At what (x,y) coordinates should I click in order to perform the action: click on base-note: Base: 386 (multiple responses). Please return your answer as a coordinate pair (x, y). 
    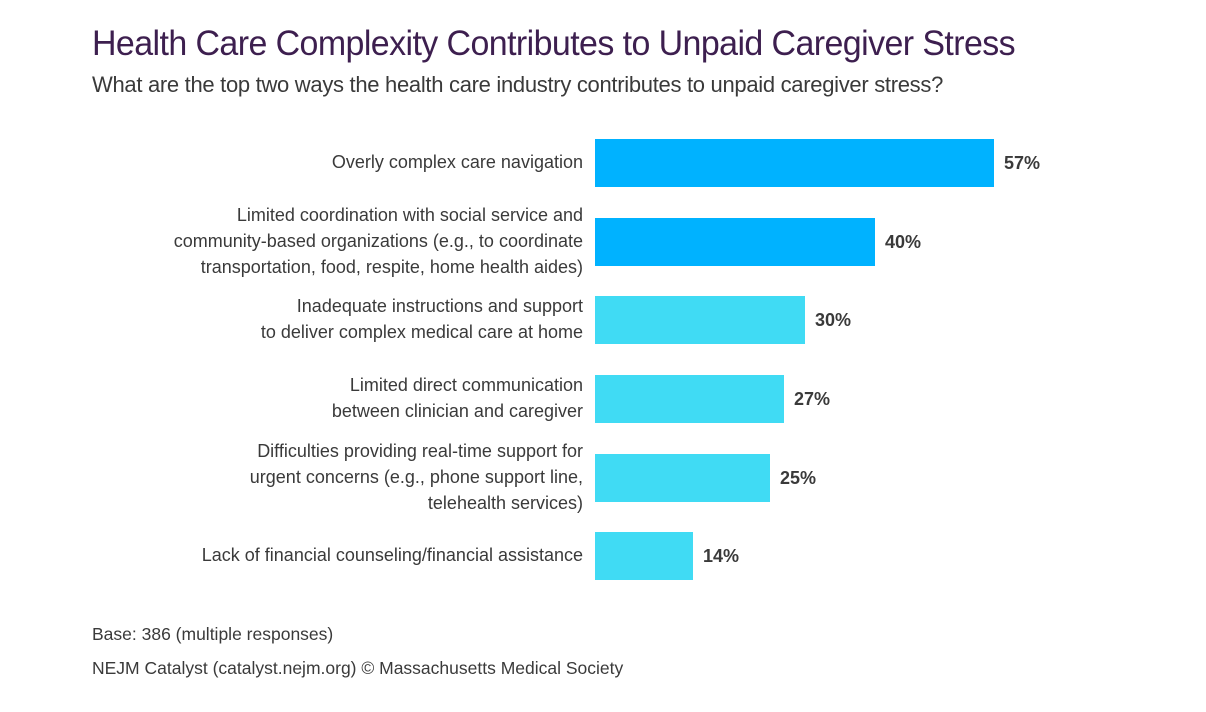
    Looking at the image, I should click on (213, 634).